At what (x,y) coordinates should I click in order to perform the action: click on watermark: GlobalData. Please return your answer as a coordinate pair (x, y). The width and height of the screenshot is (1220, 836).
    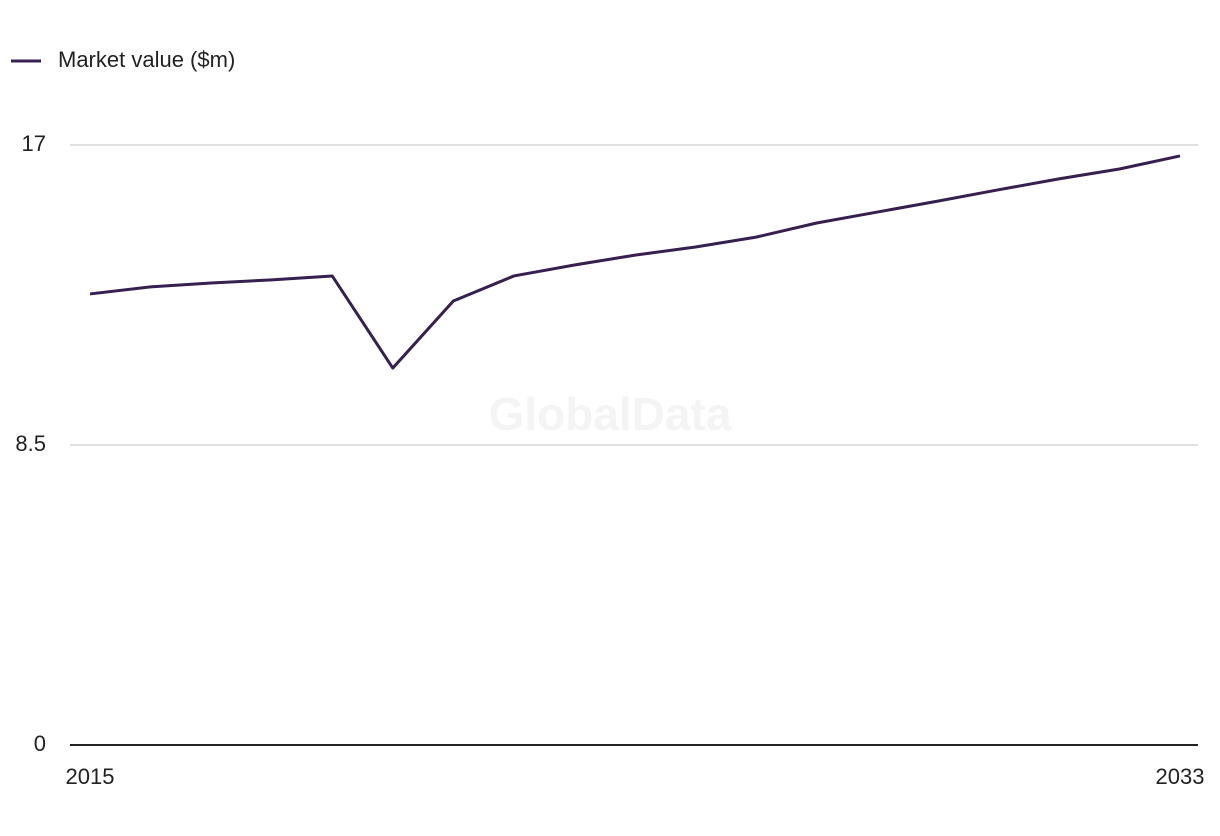
    Looking at the image, I should click on (610, 414).